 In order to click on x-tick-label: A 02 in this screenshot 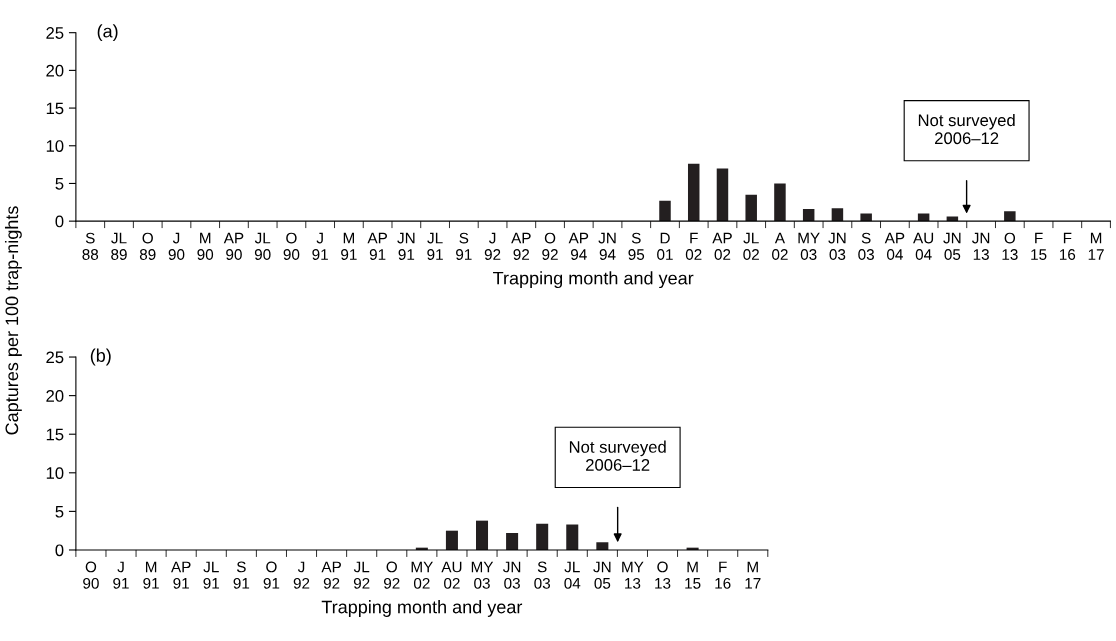, I will do `click(780, 246)`.